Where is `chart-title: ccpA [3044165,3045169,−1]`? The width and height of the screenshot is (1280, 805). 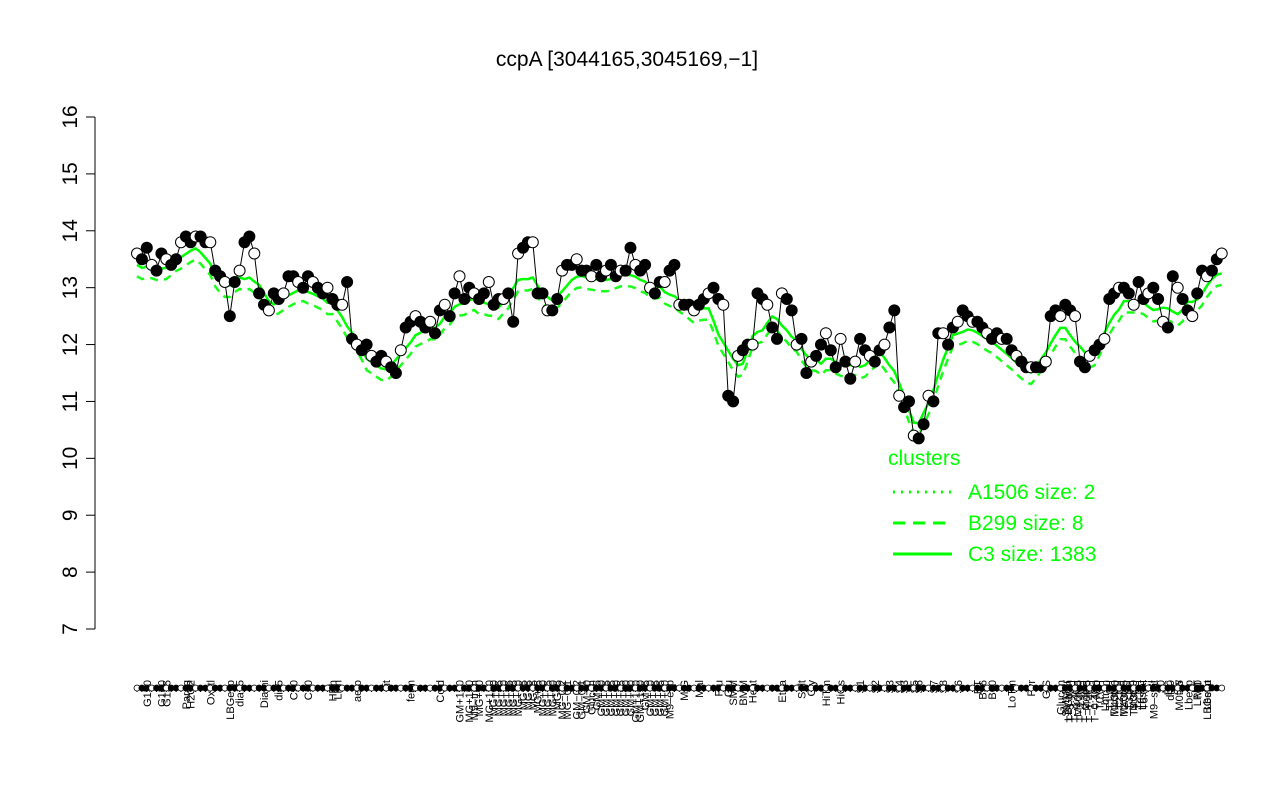
chart-title: ccpA [3044165,3045169,−1] is located at coordinates (627, 59).